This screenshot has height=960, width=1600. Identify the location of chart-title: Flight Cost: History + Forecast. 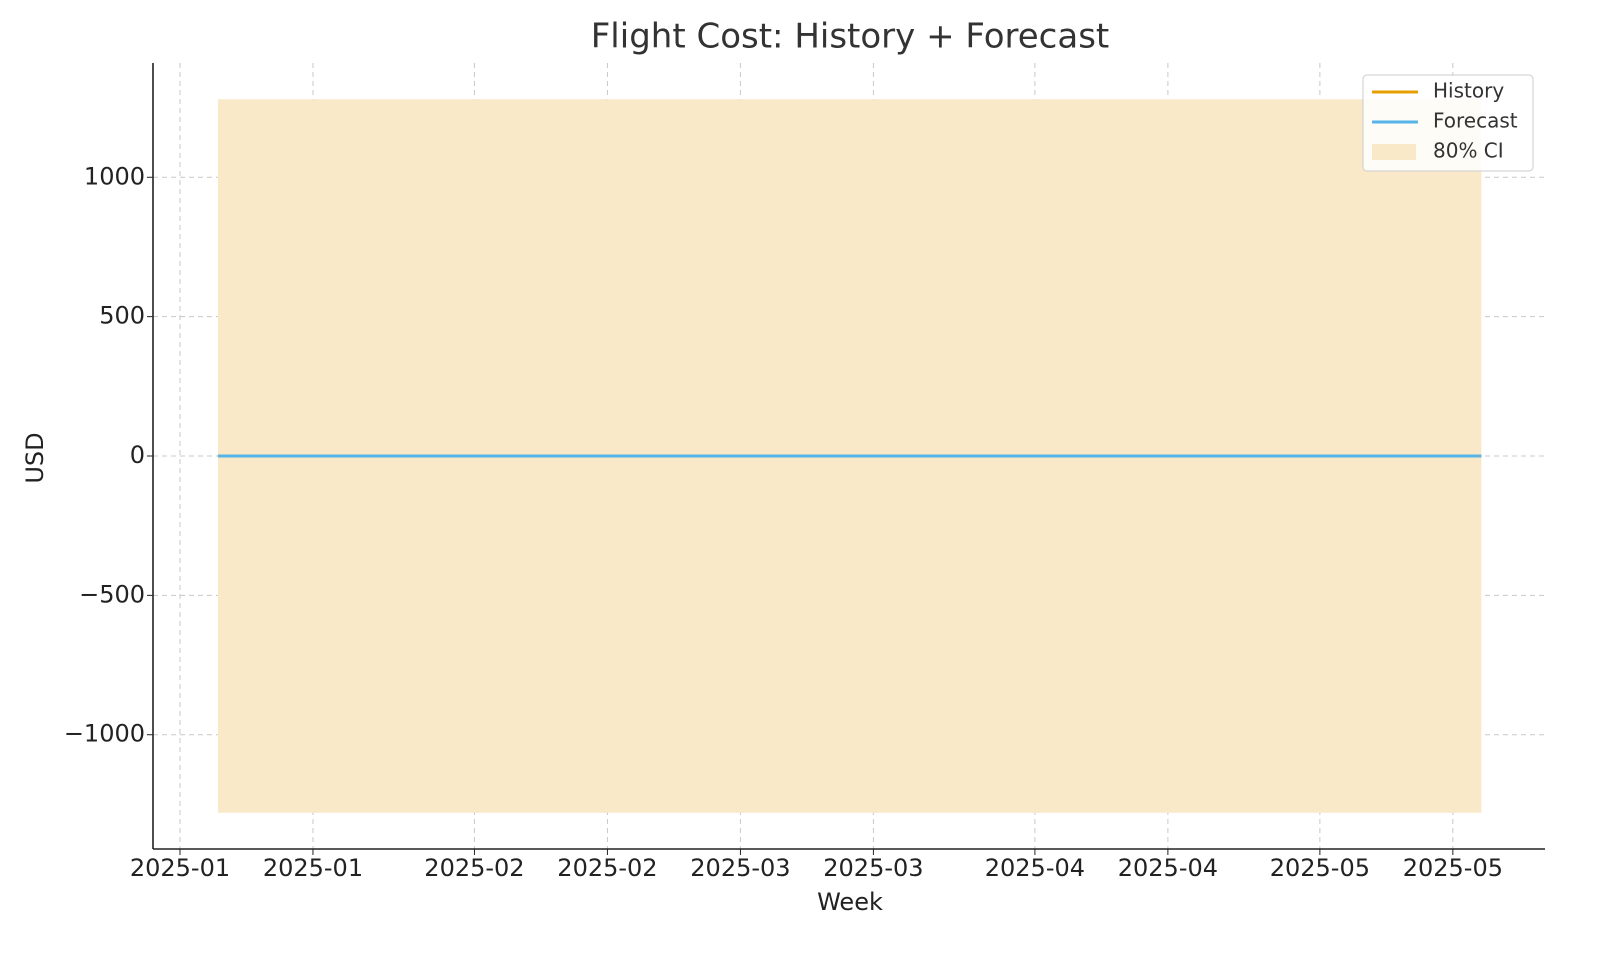
(850, 37).